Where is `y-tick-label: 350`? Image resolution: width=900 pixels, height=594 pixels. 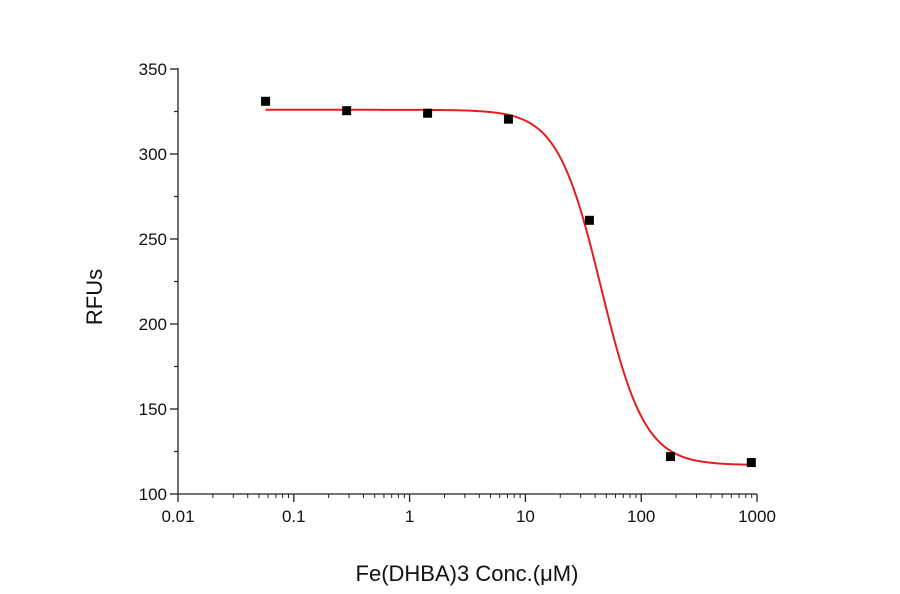
y-tick-label: 350 is located at coordinates (153, 69).